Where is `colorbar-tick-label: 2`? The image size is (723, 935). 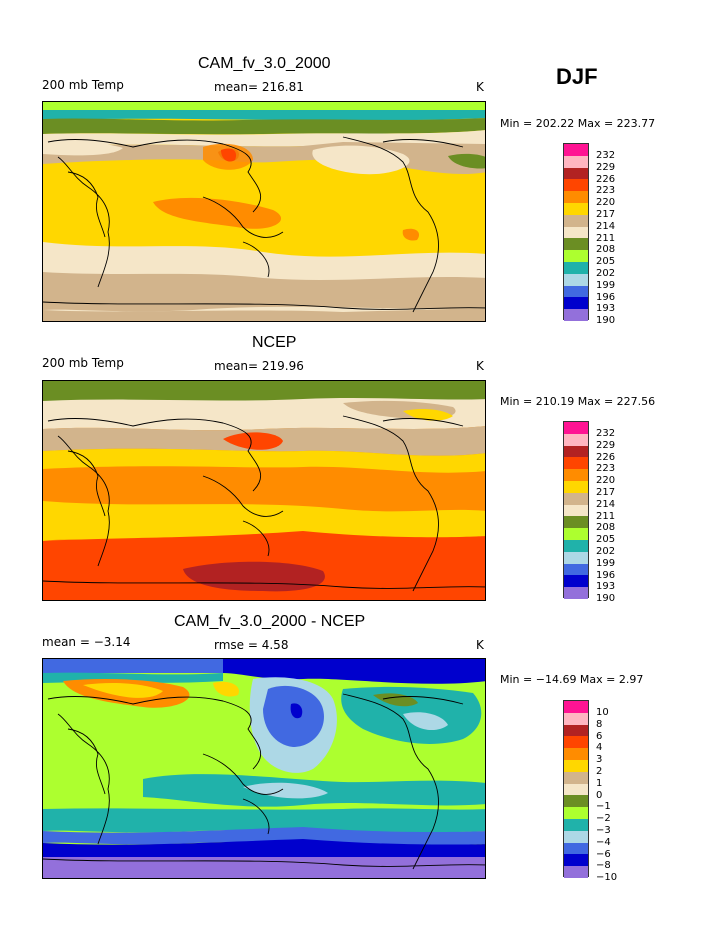
colorbar-tick-label: 2 is located at coordinates (599, 771).